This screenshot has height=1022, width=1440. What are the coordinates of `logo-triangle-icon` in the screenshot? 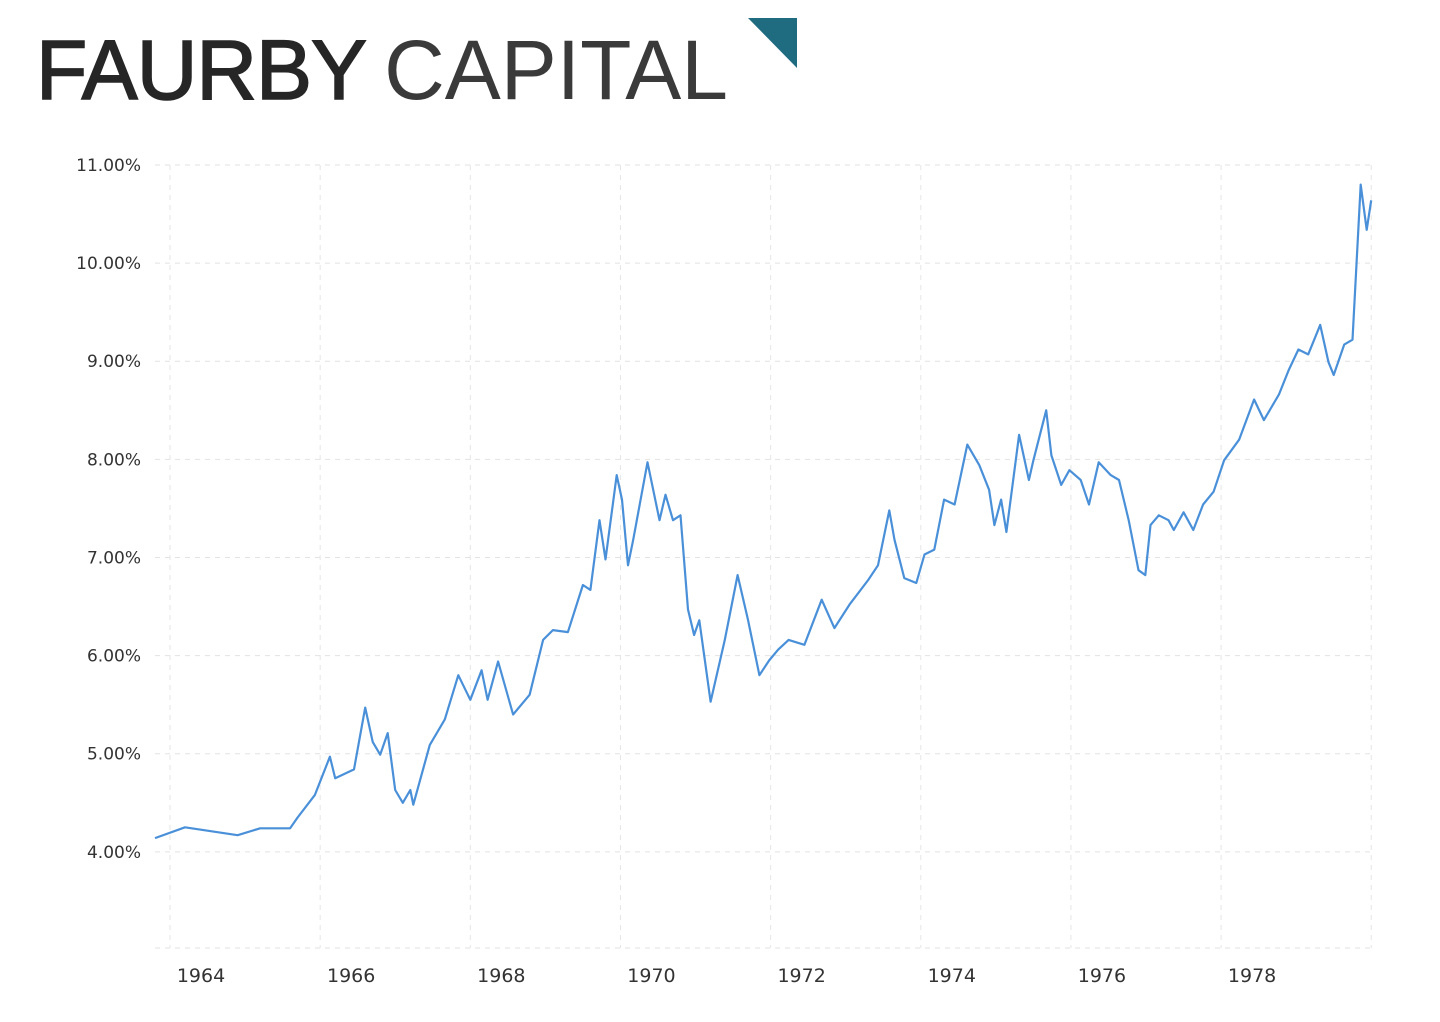 It's located at (772, 43).